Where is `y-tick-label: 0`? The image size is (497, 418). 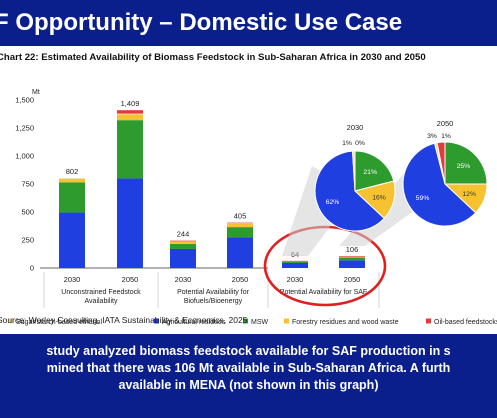 y-tick-label: 0 is located at coordinates (32, 268).